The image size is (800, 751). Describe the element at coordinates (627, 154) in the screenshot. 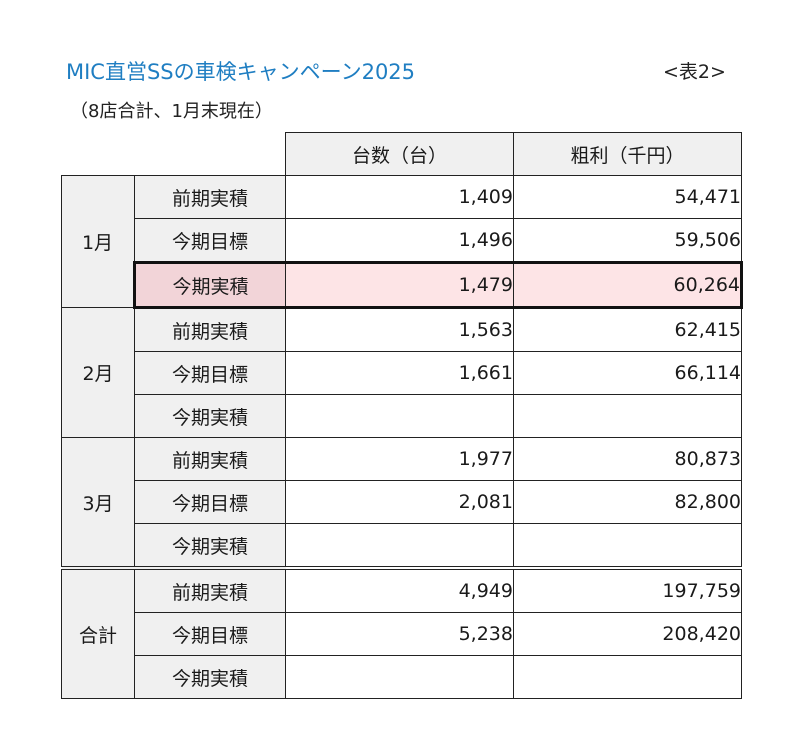

I see `column-header-profit: 粗利（千円）` at that location.